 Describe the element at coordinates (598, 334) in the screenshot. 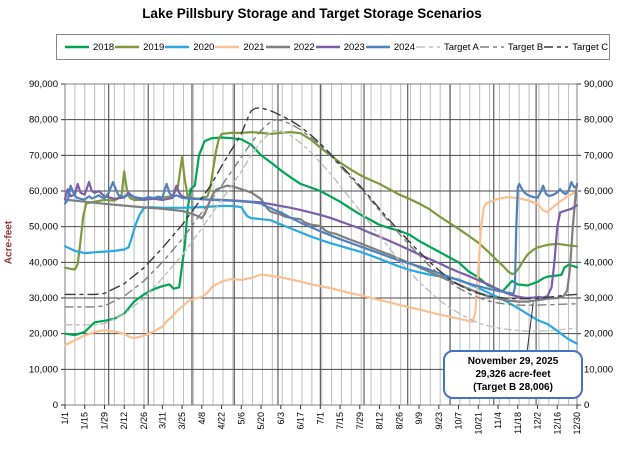

I see `y-tick-label-right: 20,000` at that location.